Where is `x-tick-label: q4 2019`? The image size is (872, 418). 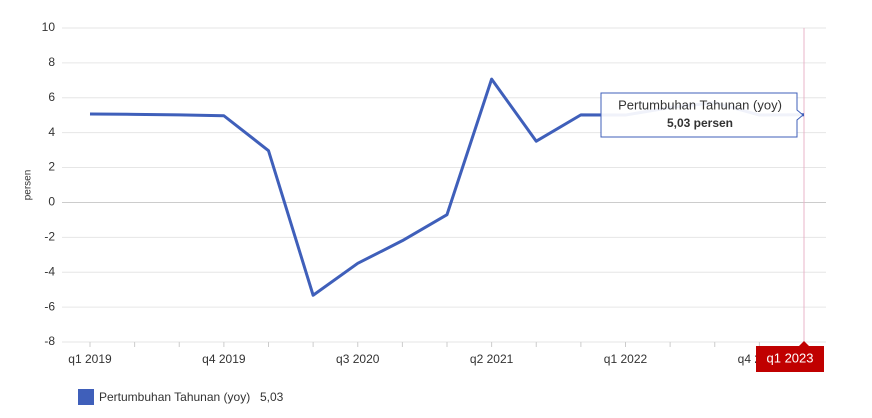 x-tick-label: q4 2019 is located at coordinates (224, 359).